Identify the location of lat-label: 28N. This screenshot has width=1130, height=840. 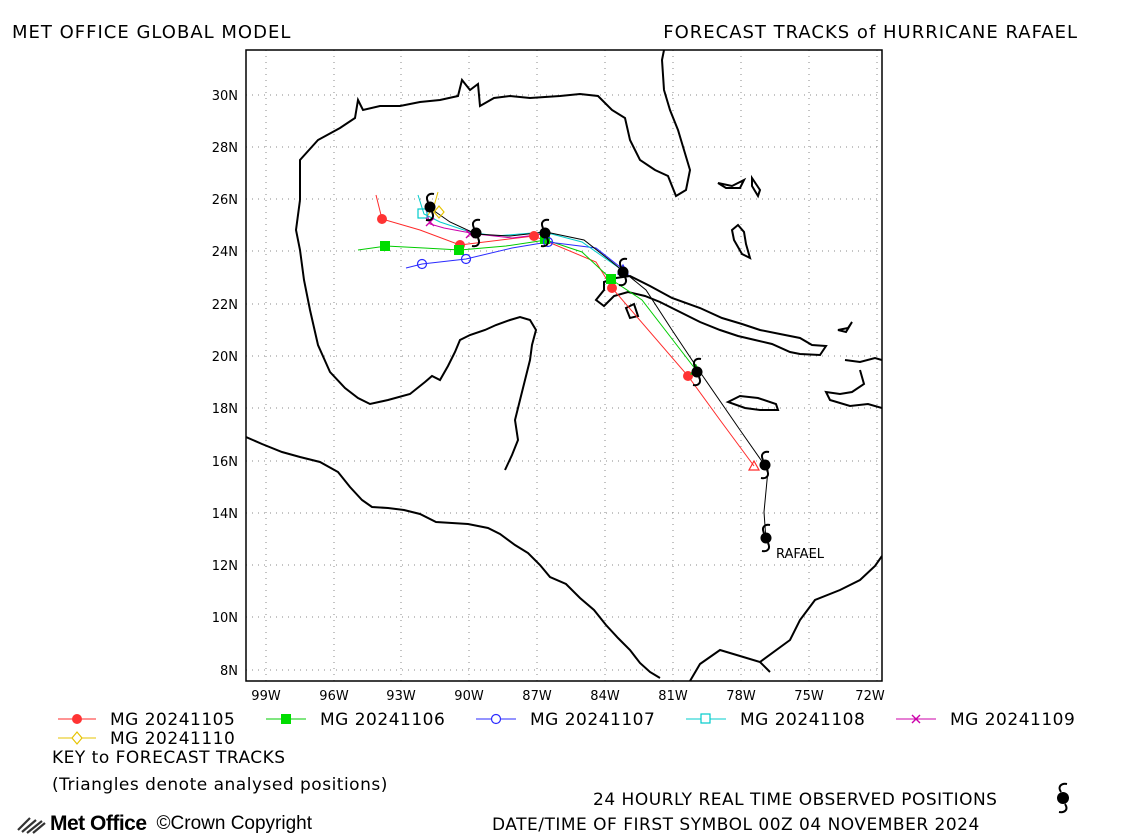
(225, 148).